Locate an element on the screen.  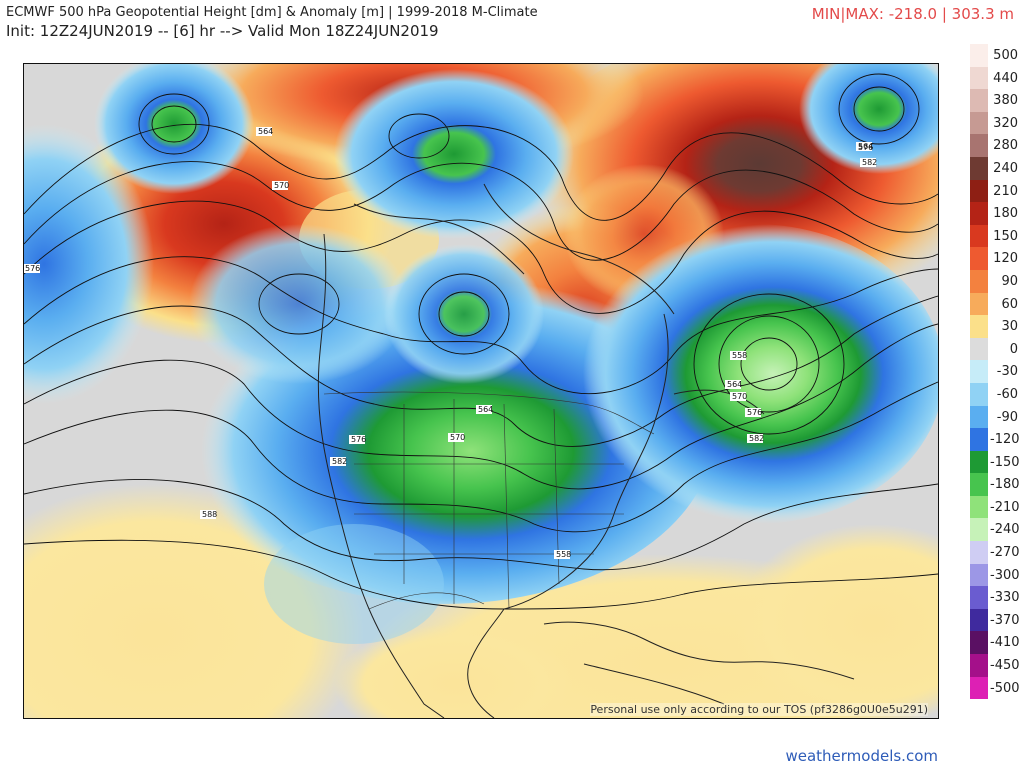
legend-entry: -180 is located at coordinates (996, 484).